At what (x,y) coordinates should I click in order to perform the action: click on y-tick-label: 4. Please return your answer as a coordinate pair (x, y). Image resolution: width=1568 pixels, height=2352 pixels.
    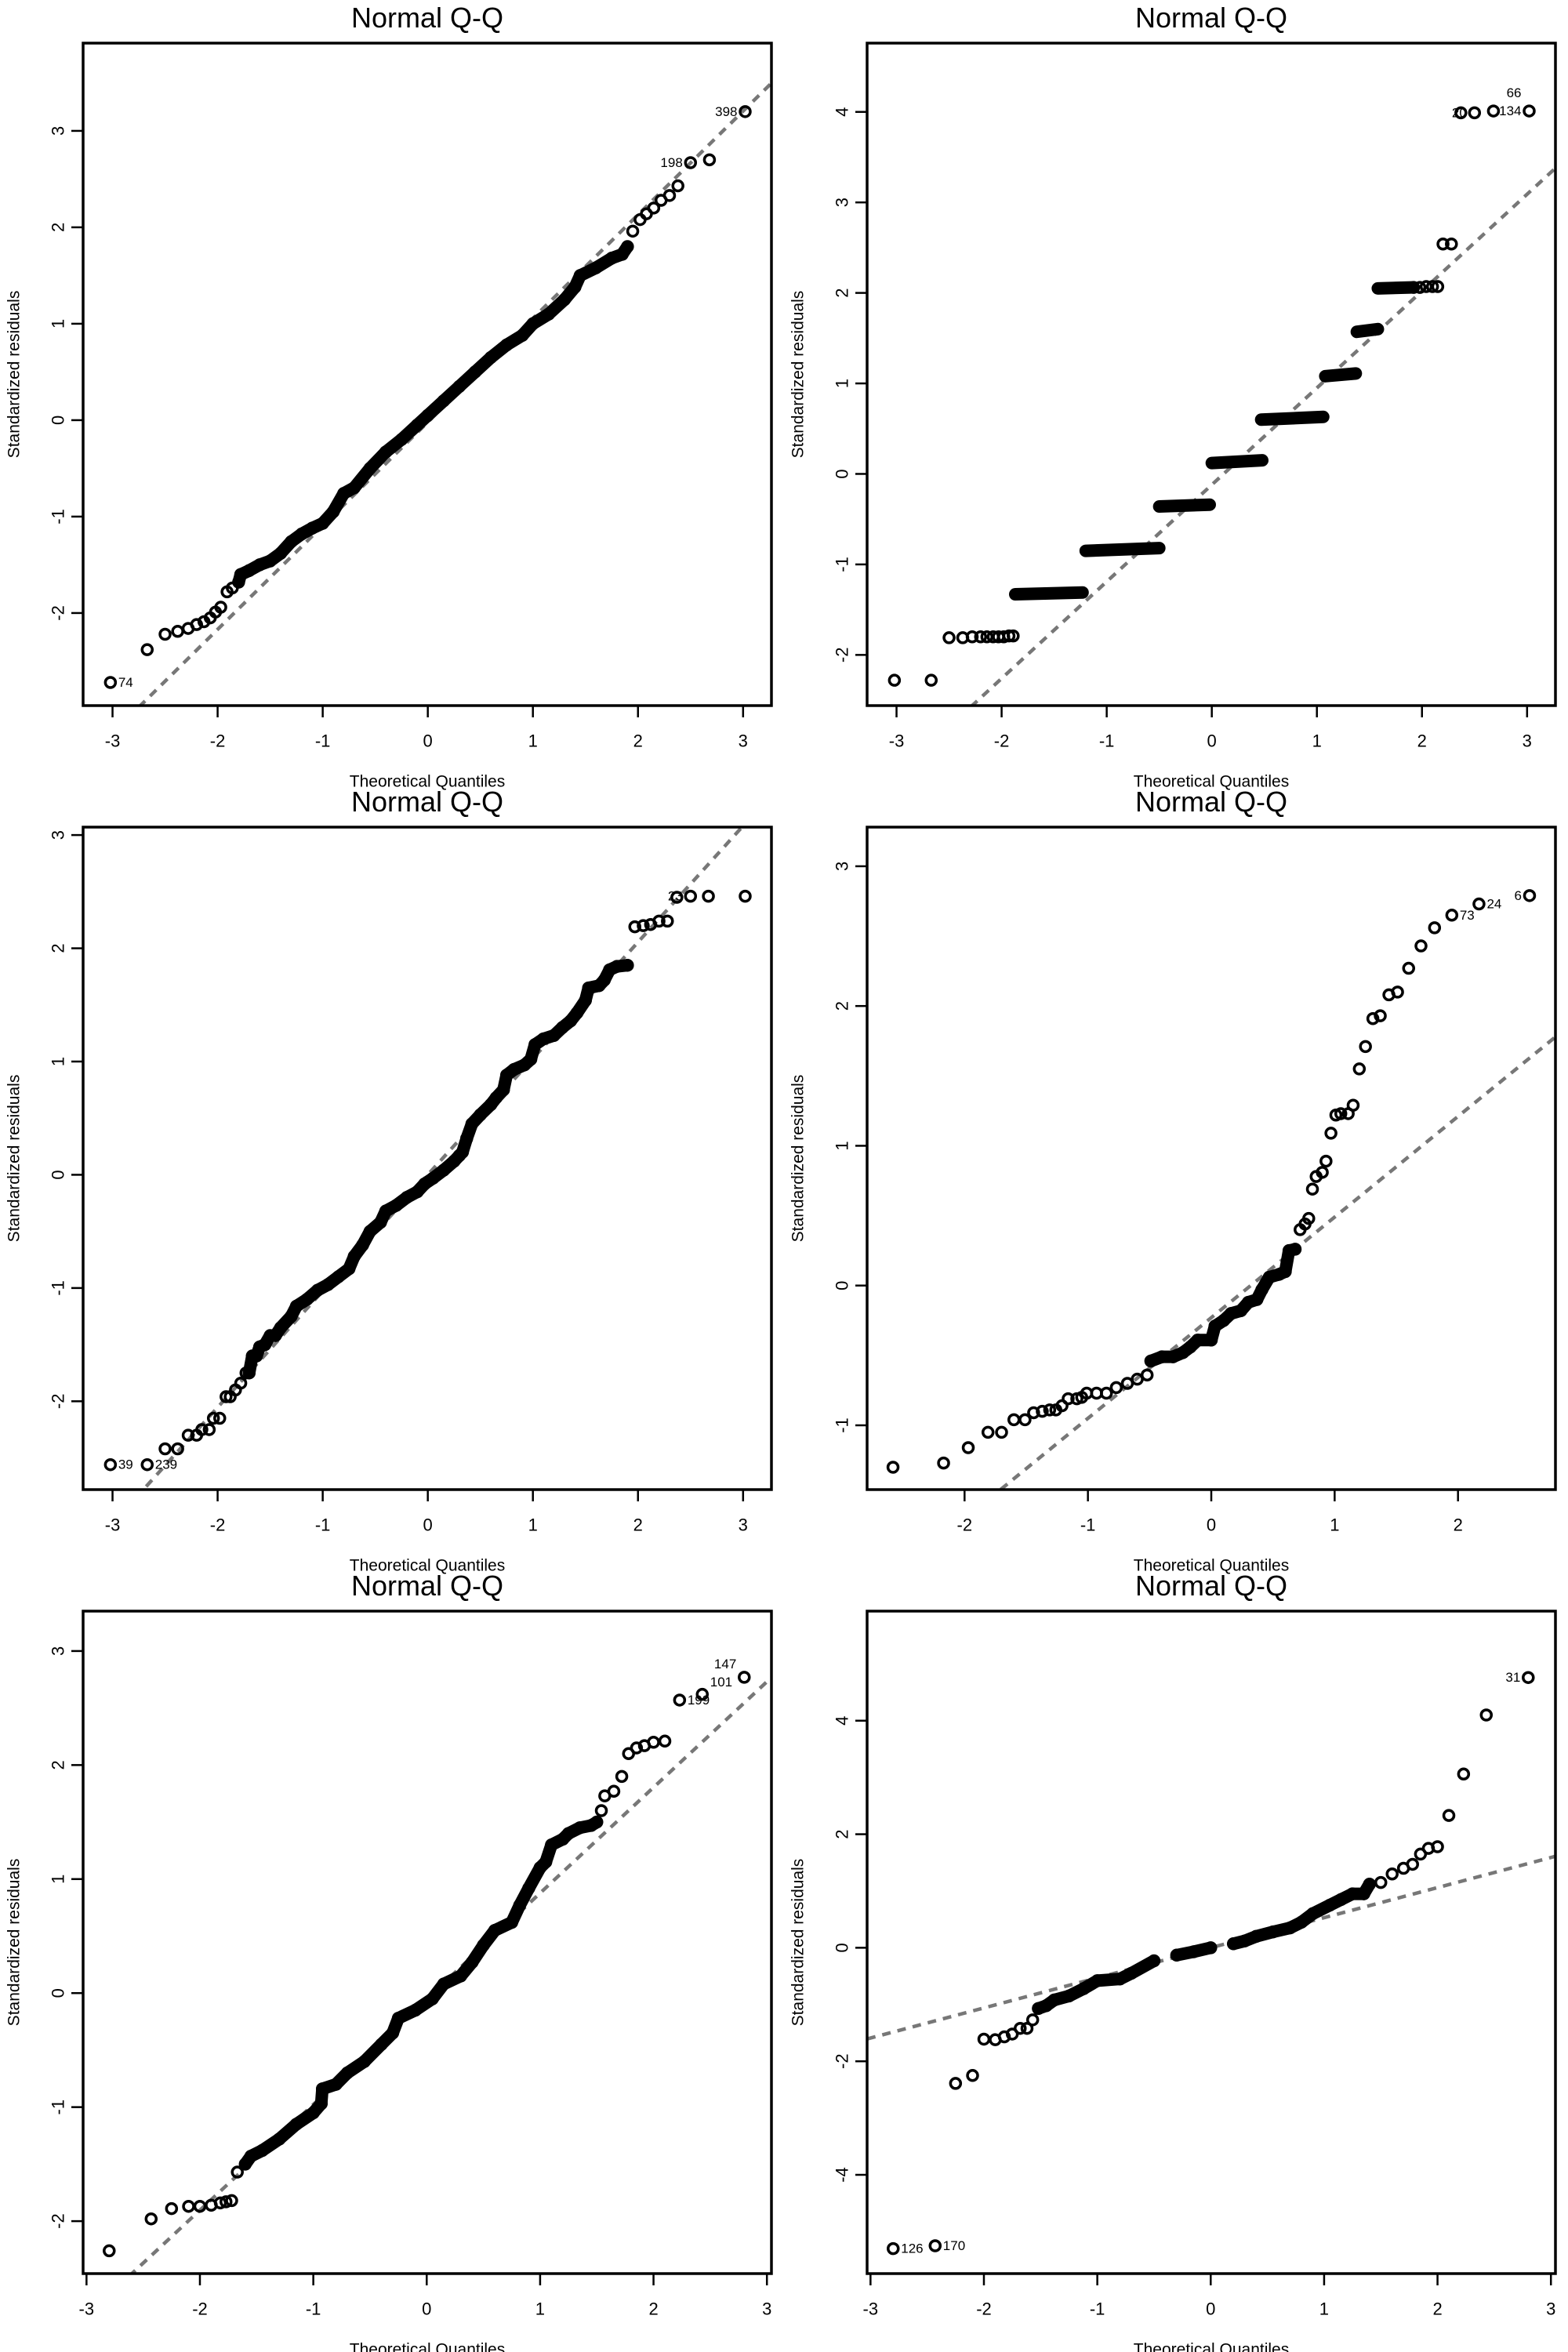
    Looking at the image, I should click on (842, 1721).